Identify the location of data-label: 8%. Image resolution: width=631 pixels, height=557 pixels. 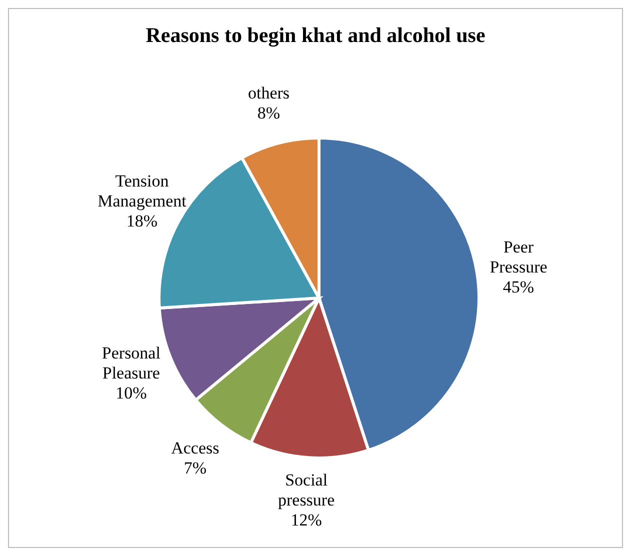
(268, 112).